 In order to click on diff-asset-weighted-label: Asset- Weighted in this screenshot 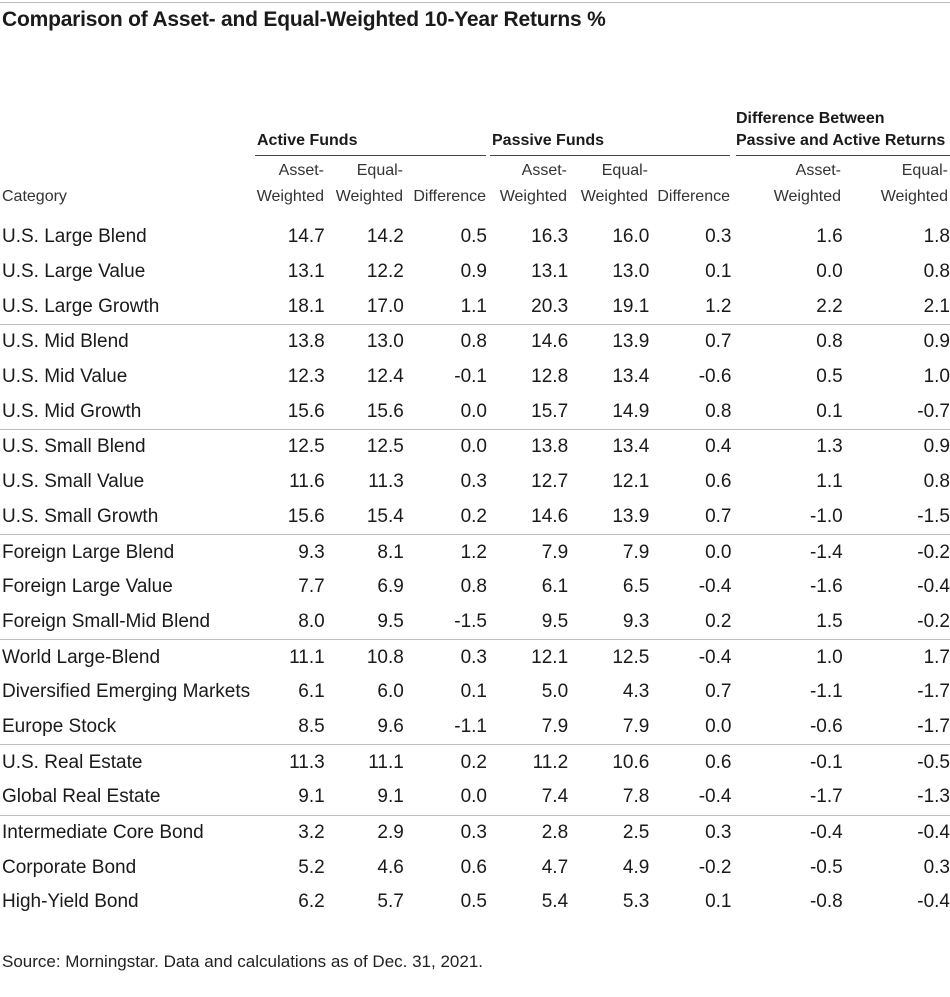, I will do `click(807, 183)`.